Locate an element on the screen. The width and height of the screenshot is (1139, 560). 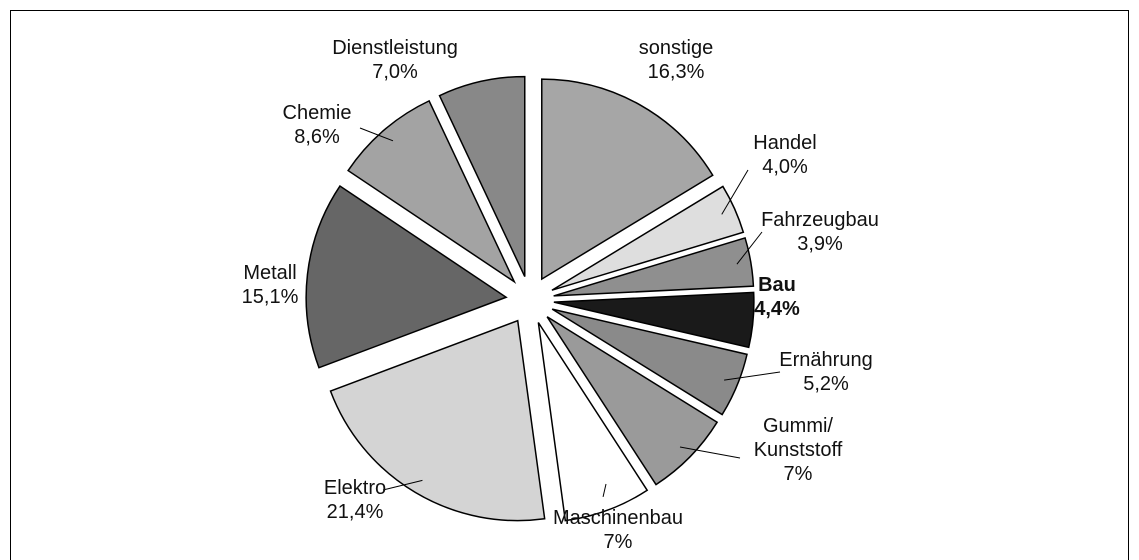
category-label: Chemie is located at coordinates (317, 113).